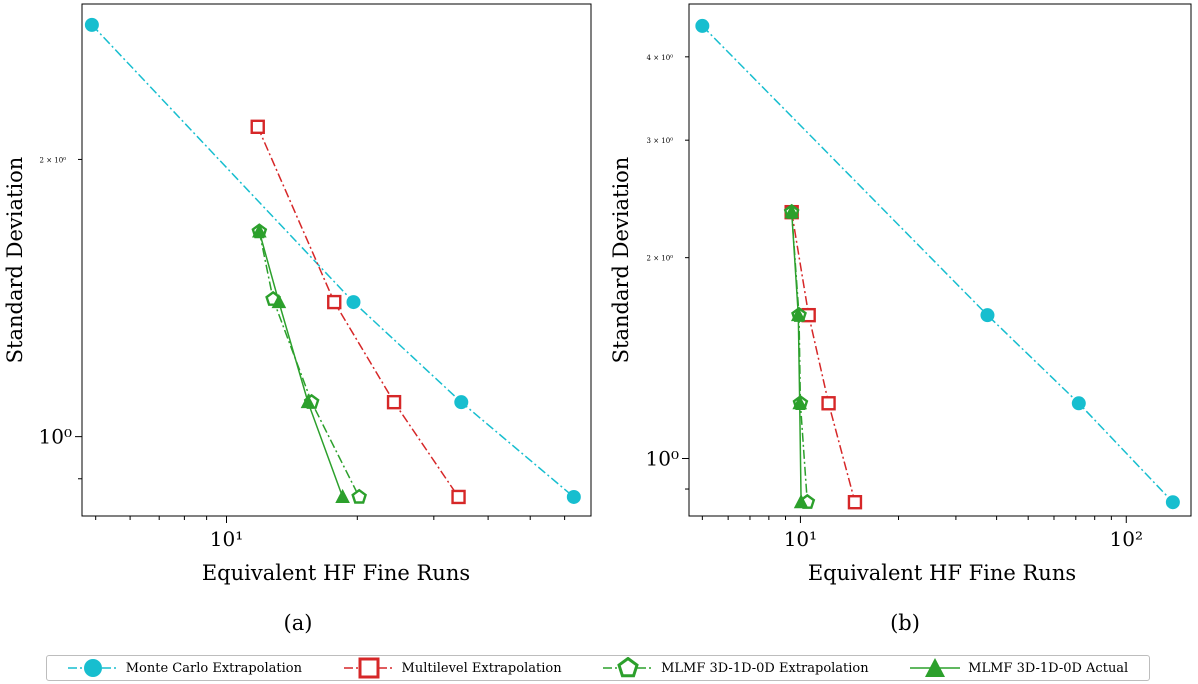  Describe the element at coordinates (336, 573) in the screenshot. I see `x-axis-label-a: Equivalent HF Fine Runs` at that location.